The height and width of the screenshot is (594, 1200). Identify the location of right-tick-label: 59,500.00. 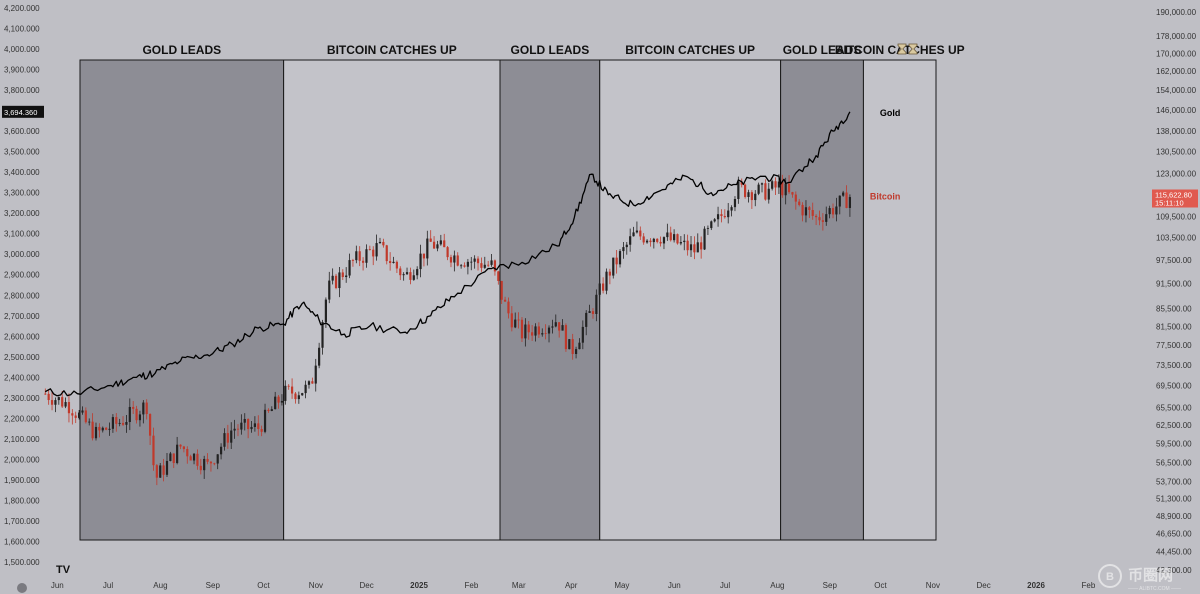
(1174, 443).